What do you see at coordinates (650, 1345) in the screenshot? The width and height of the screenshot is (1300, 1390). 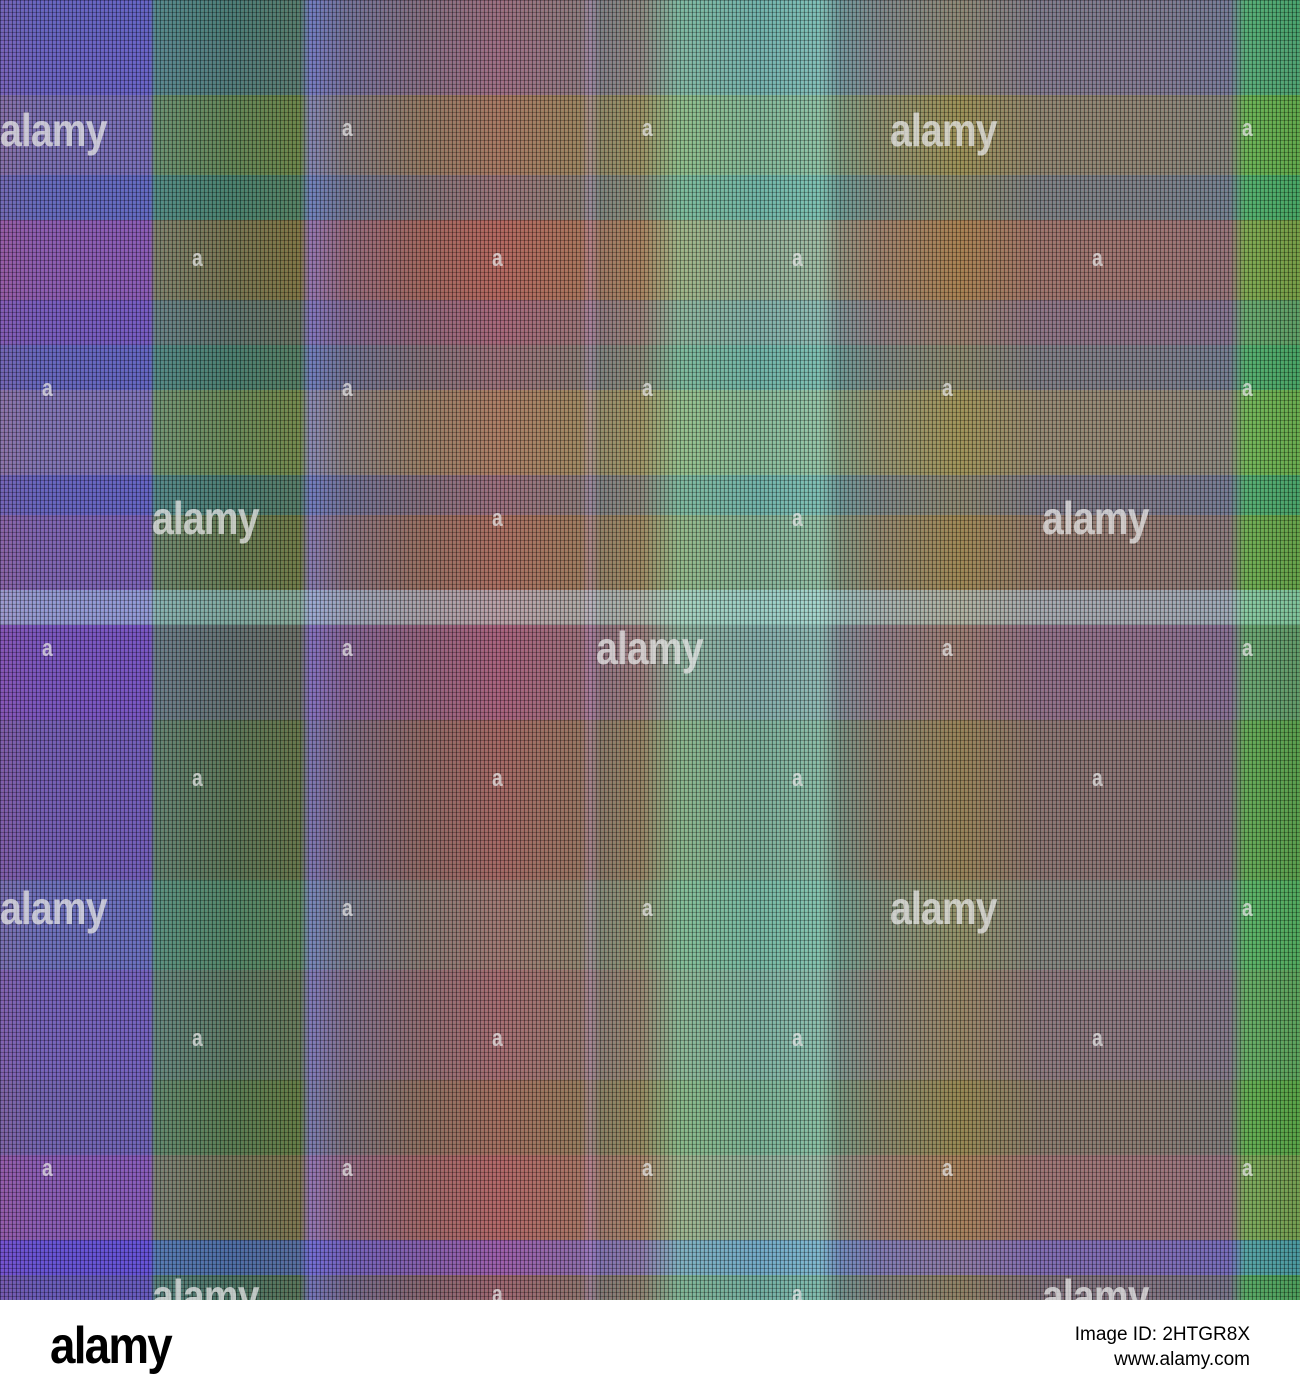 I see `footer-bar: alamy Image ID: 2HTGR8X www.alamy.com` at bounding box center [650, 1345].